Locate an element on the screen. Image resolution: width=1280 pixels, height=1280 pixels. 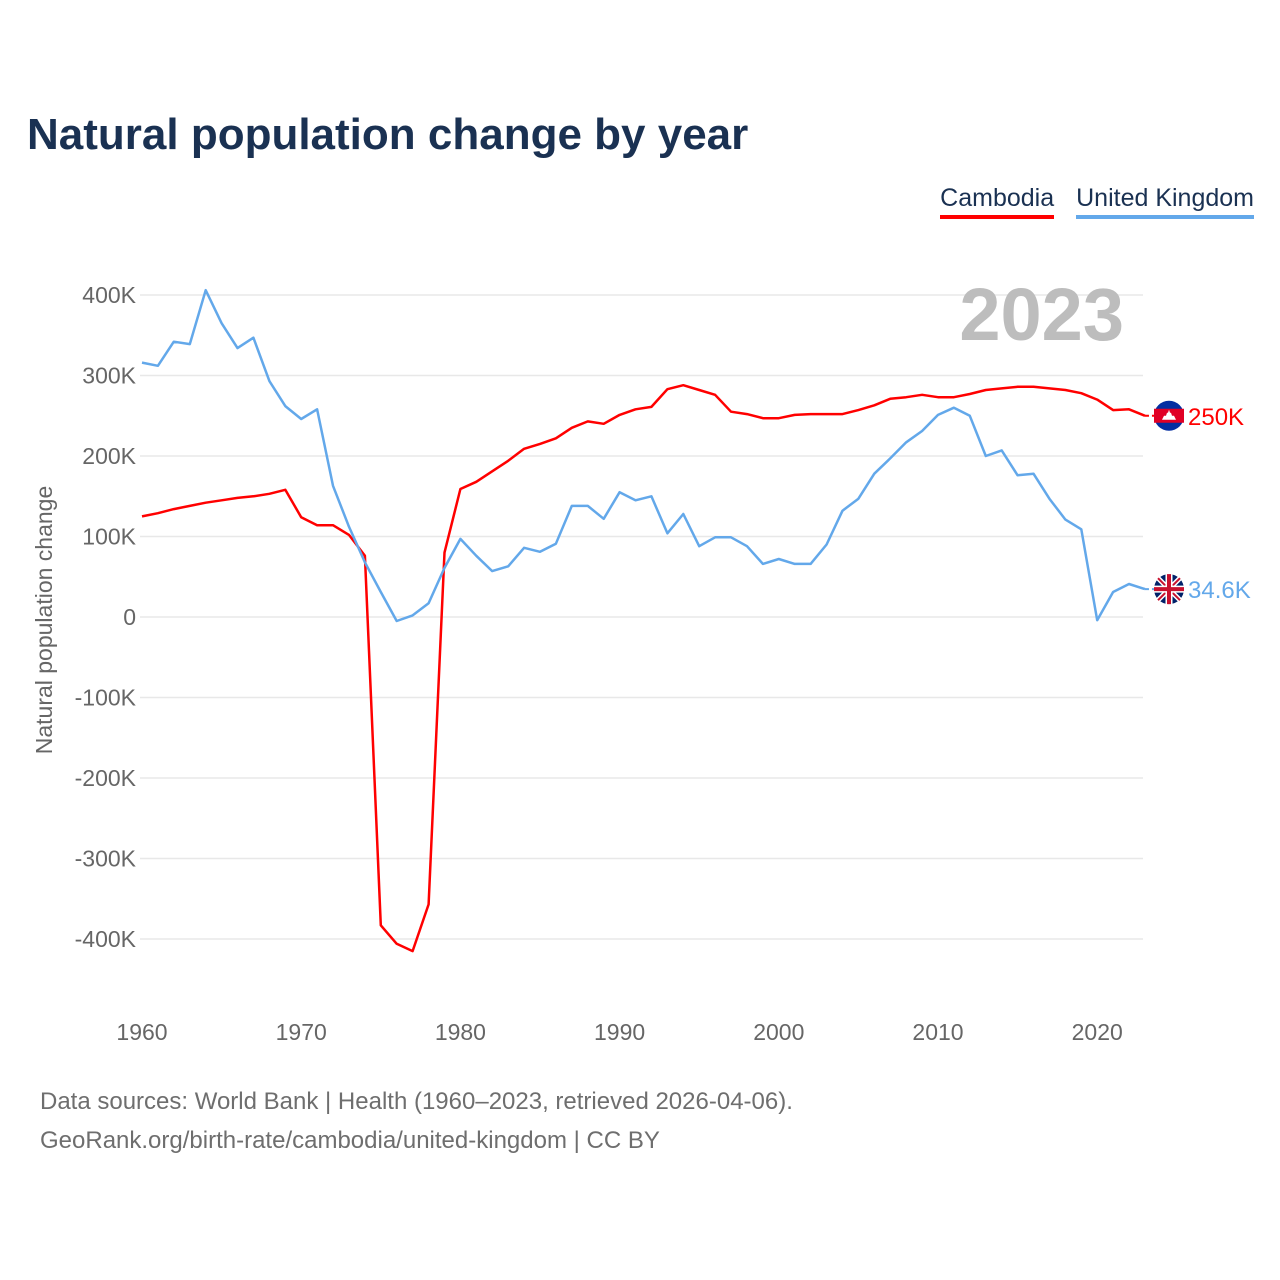
y-tick-label: 200K is located at coordinates (109, 456).